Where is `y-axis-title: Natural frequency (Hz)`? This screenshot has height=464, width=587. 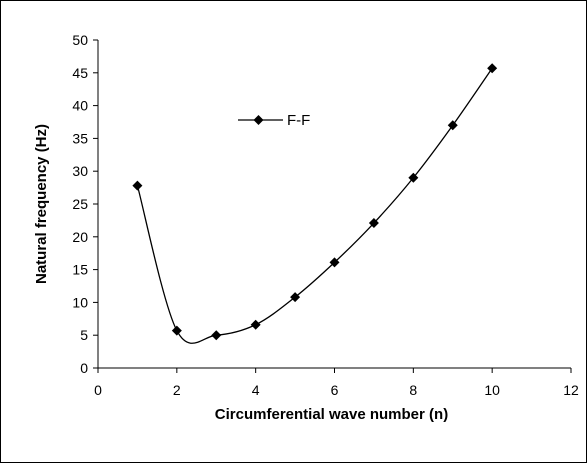
y-axis-title: Natural frequency (Hz) is located at coordinates (41, 204).